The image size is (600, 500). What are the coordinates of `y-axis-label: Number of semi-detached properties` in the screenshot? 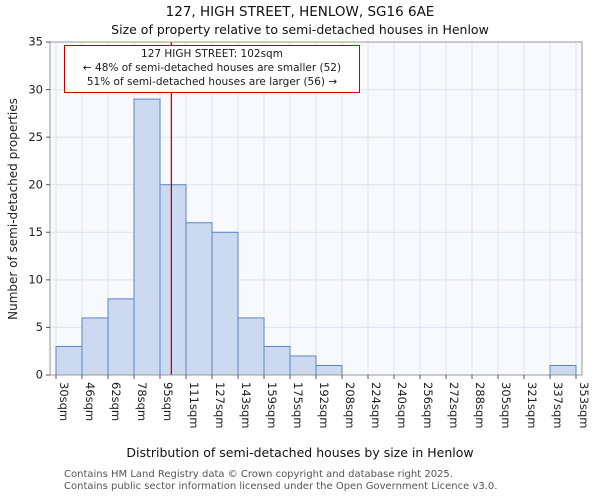 It's located at (13, 209).